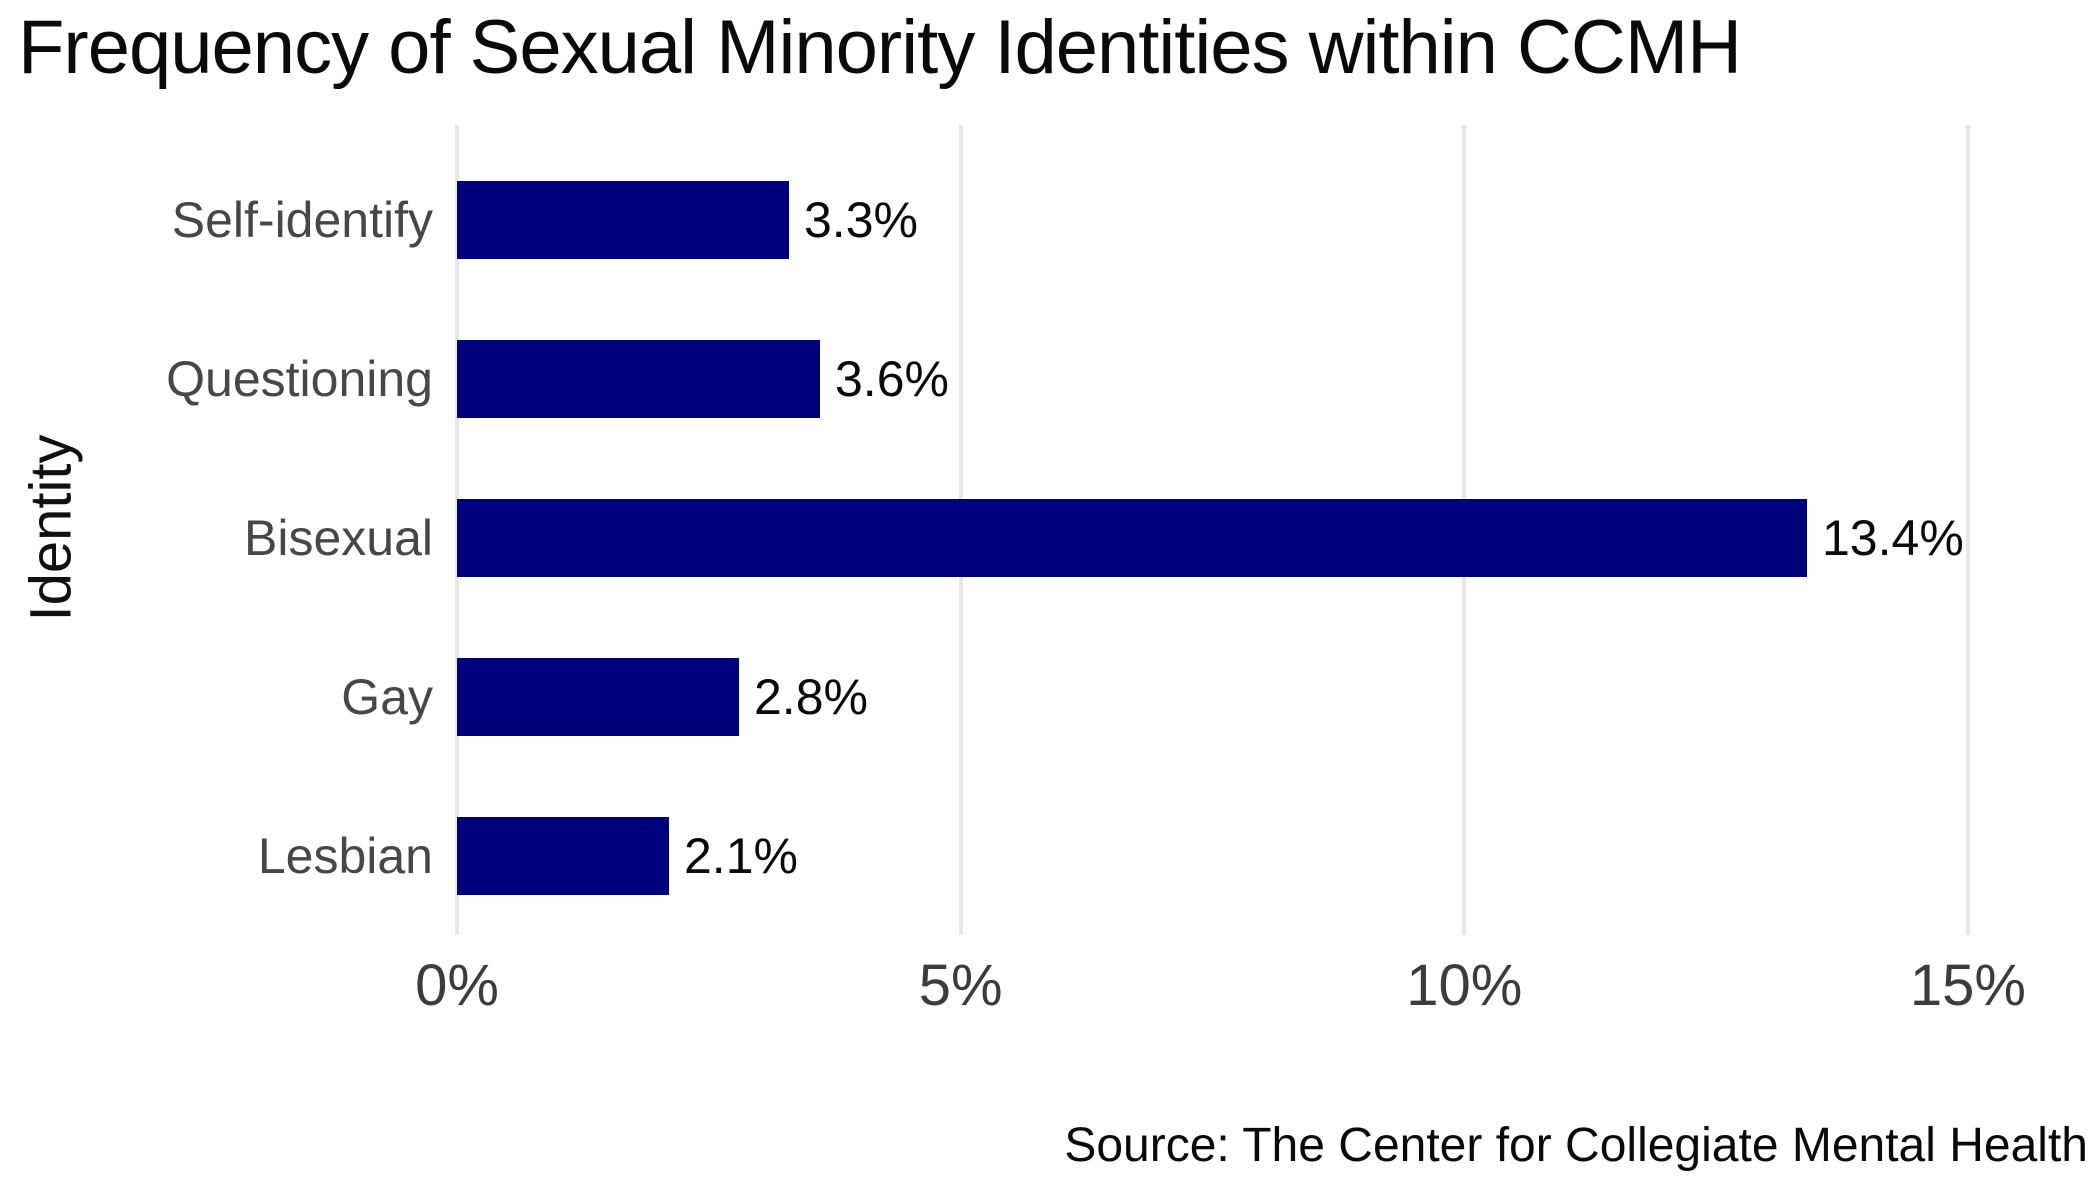 The image size is (2100, 1200). I want to click on category-label-gay: Gay, so click(387, 697).